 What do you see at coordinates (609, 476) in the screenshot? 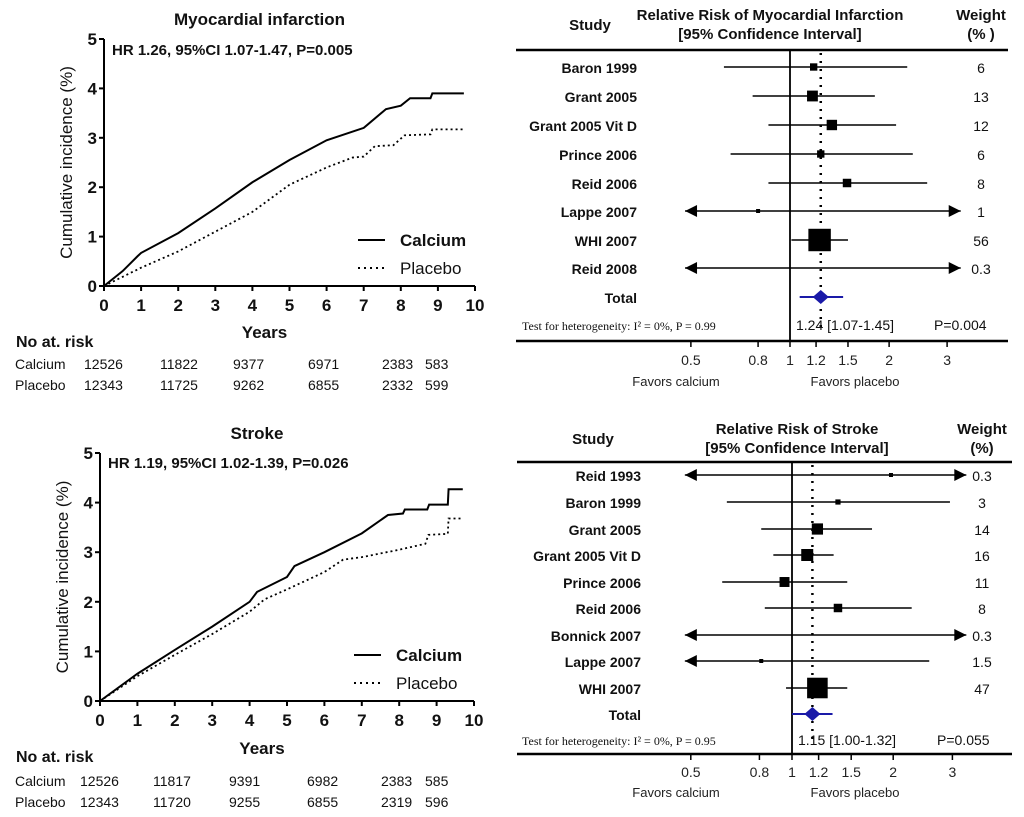
I see `study-label: Reid 1993` at bounding box center [609, 476].